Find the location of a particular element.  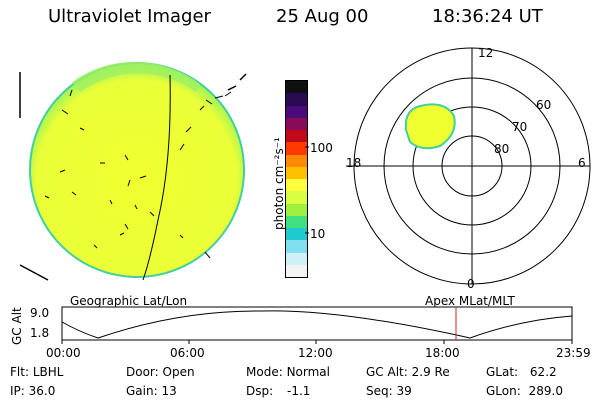

info-flt: Flt: LBHL is located at coordinates (37, 372).